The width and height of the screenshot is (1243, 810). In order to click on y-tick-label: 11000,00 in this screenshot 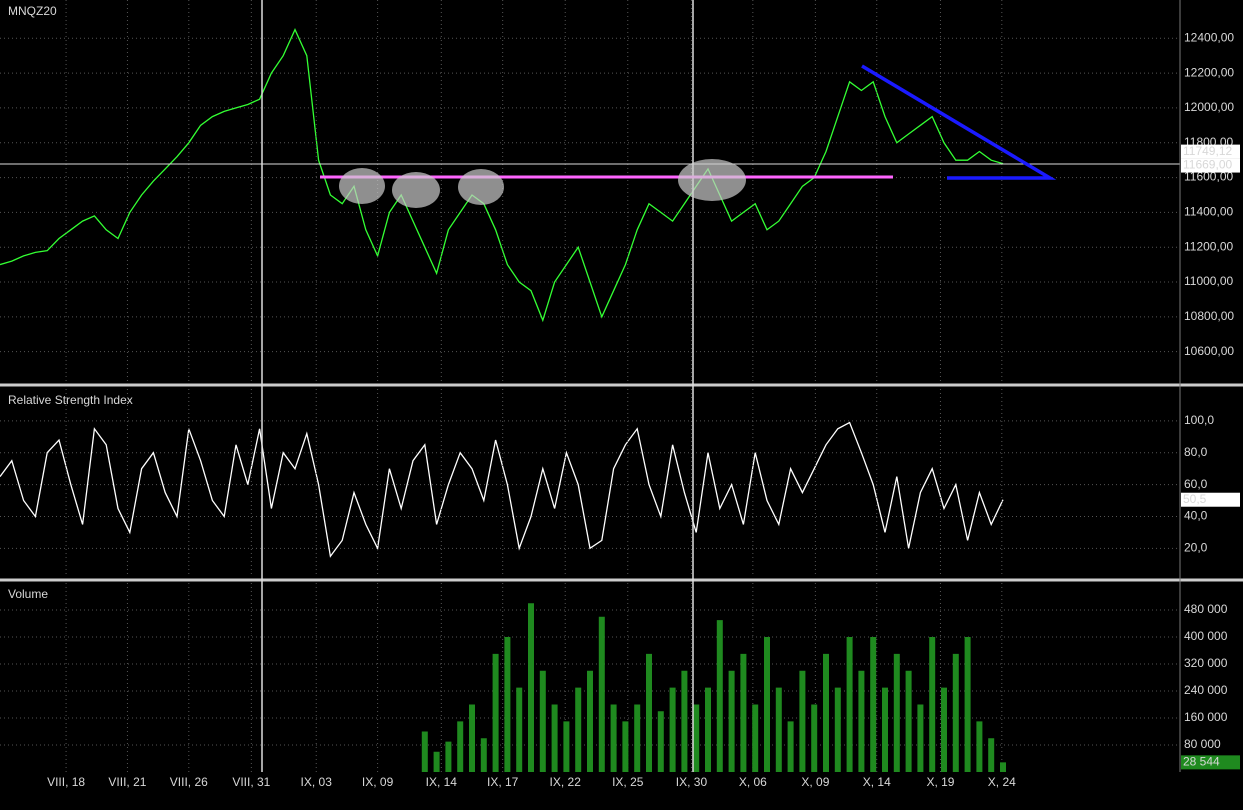, I will do `click(1208, 281)`.